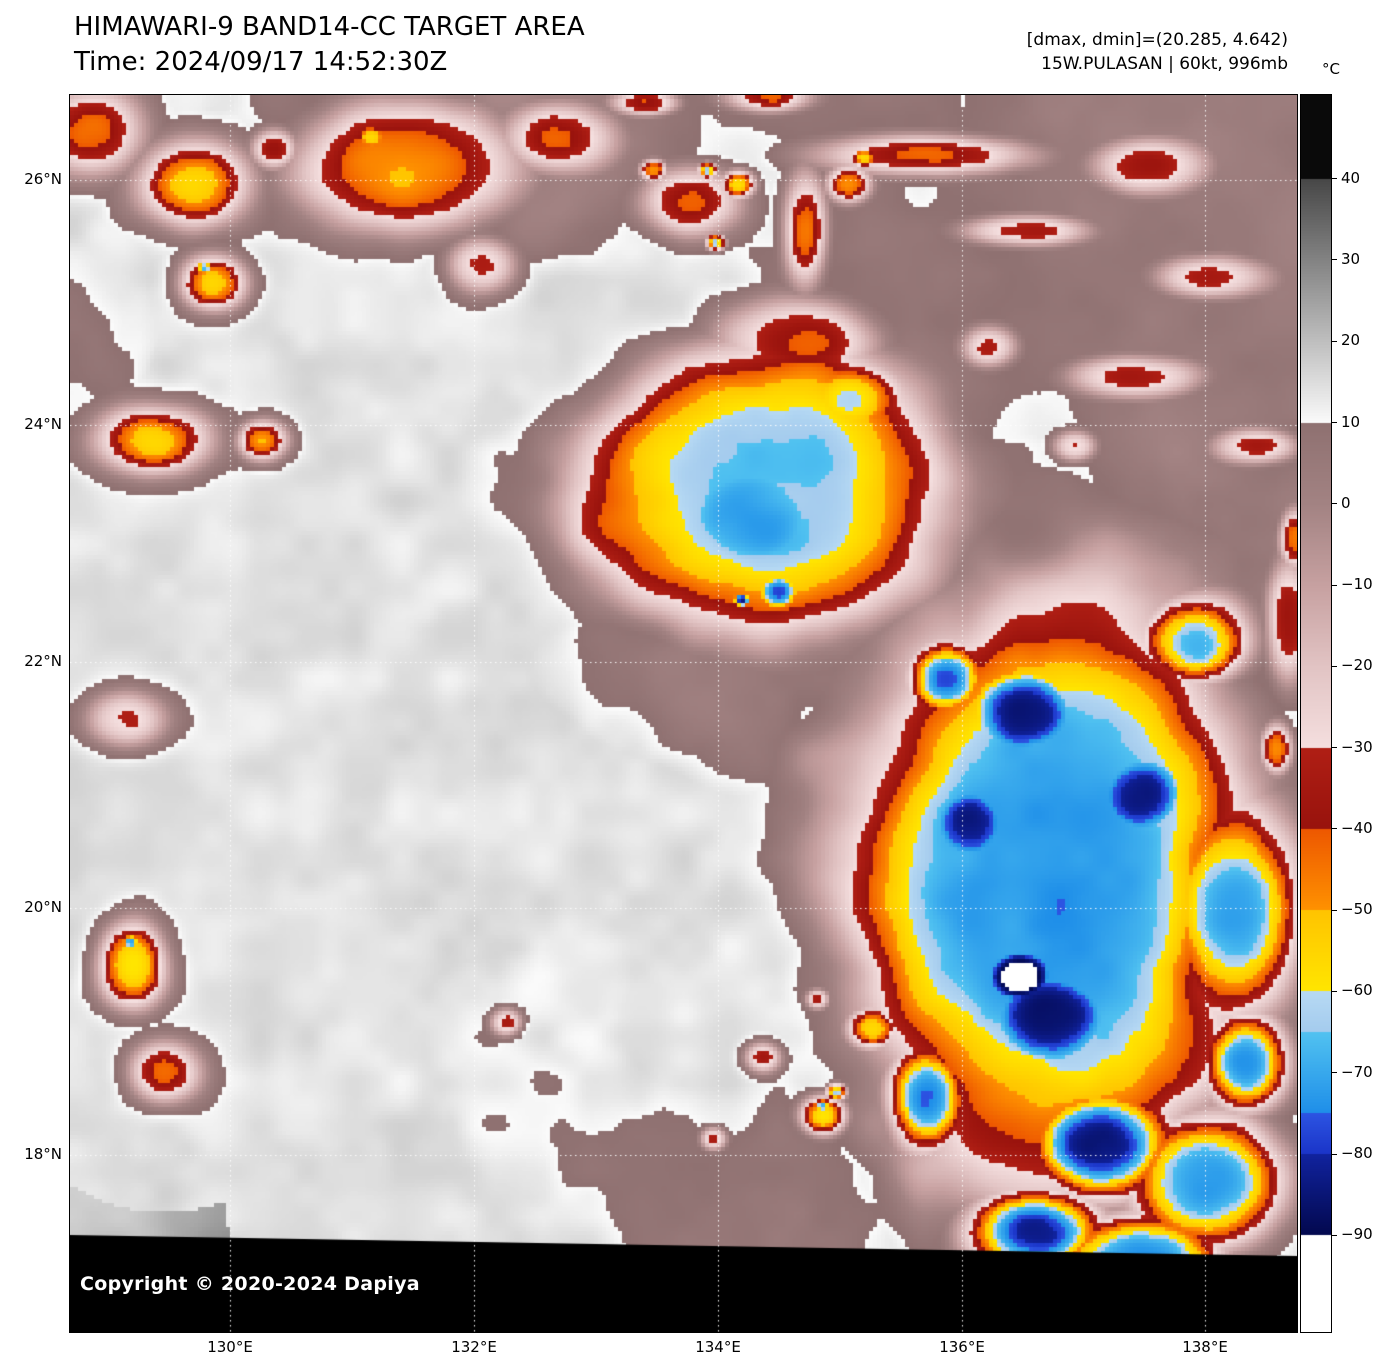 The height and width of the screenshot is (1359, 1390). What do you see at coordinates (1157, 40) in the screenshot?
I see `dmax-dmin-annotation: [dmax, dmin]=(20.285, 4.642)` at bounding box center [1157, 40].